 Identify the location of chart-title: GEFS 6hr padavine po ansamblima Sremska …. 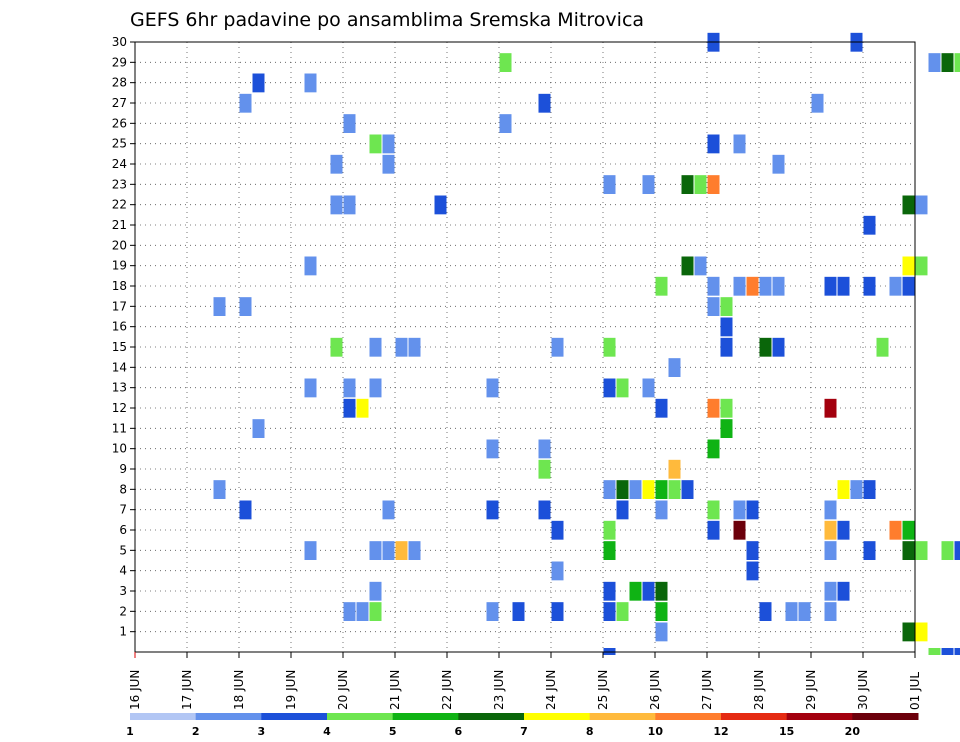
(387, 20).